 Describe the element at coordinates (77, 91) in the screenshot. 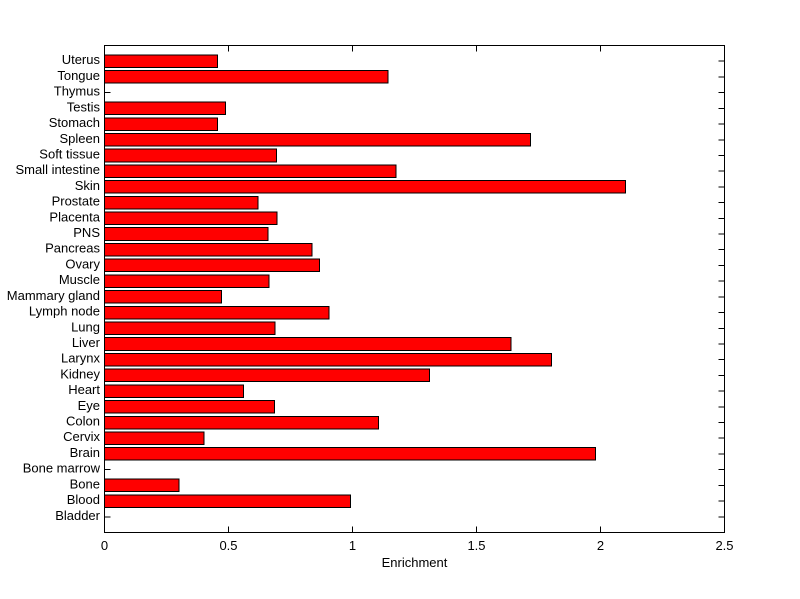

I see `svg-text: Thymus` at that location.